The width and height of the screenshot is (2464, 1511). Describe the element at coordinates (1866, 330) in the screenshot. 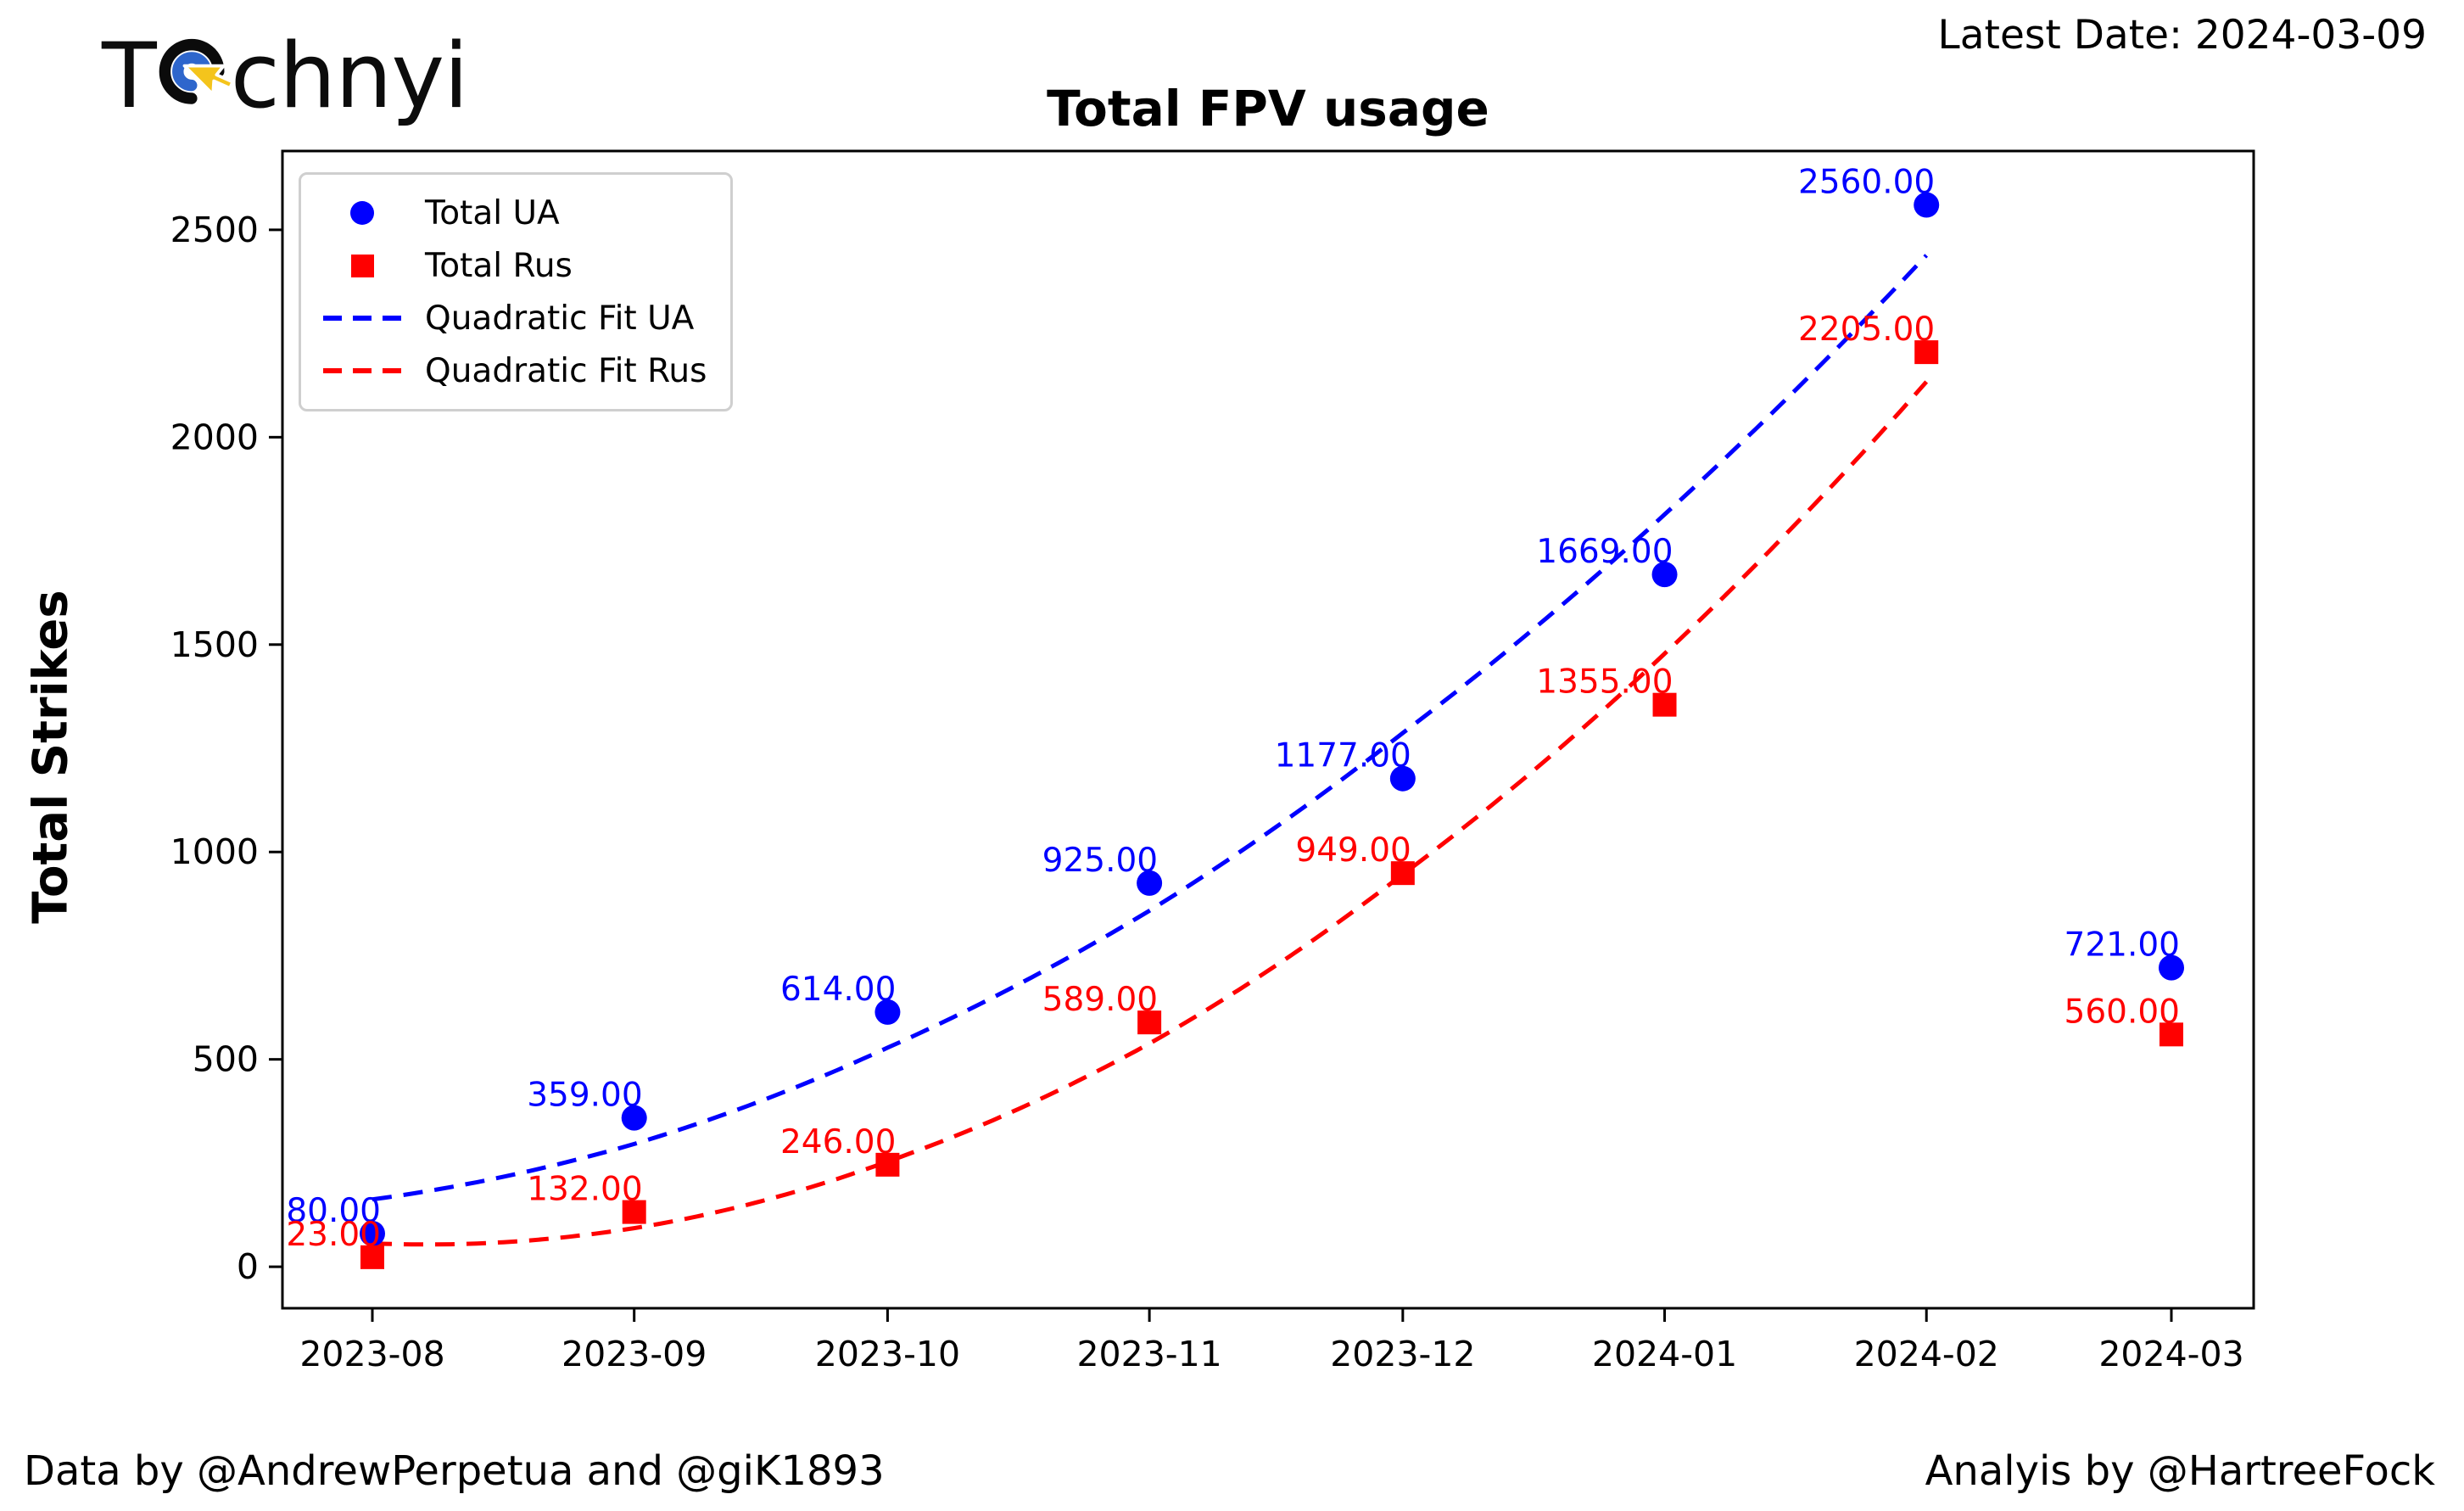

I see `value-label: 2205.00` at that location.